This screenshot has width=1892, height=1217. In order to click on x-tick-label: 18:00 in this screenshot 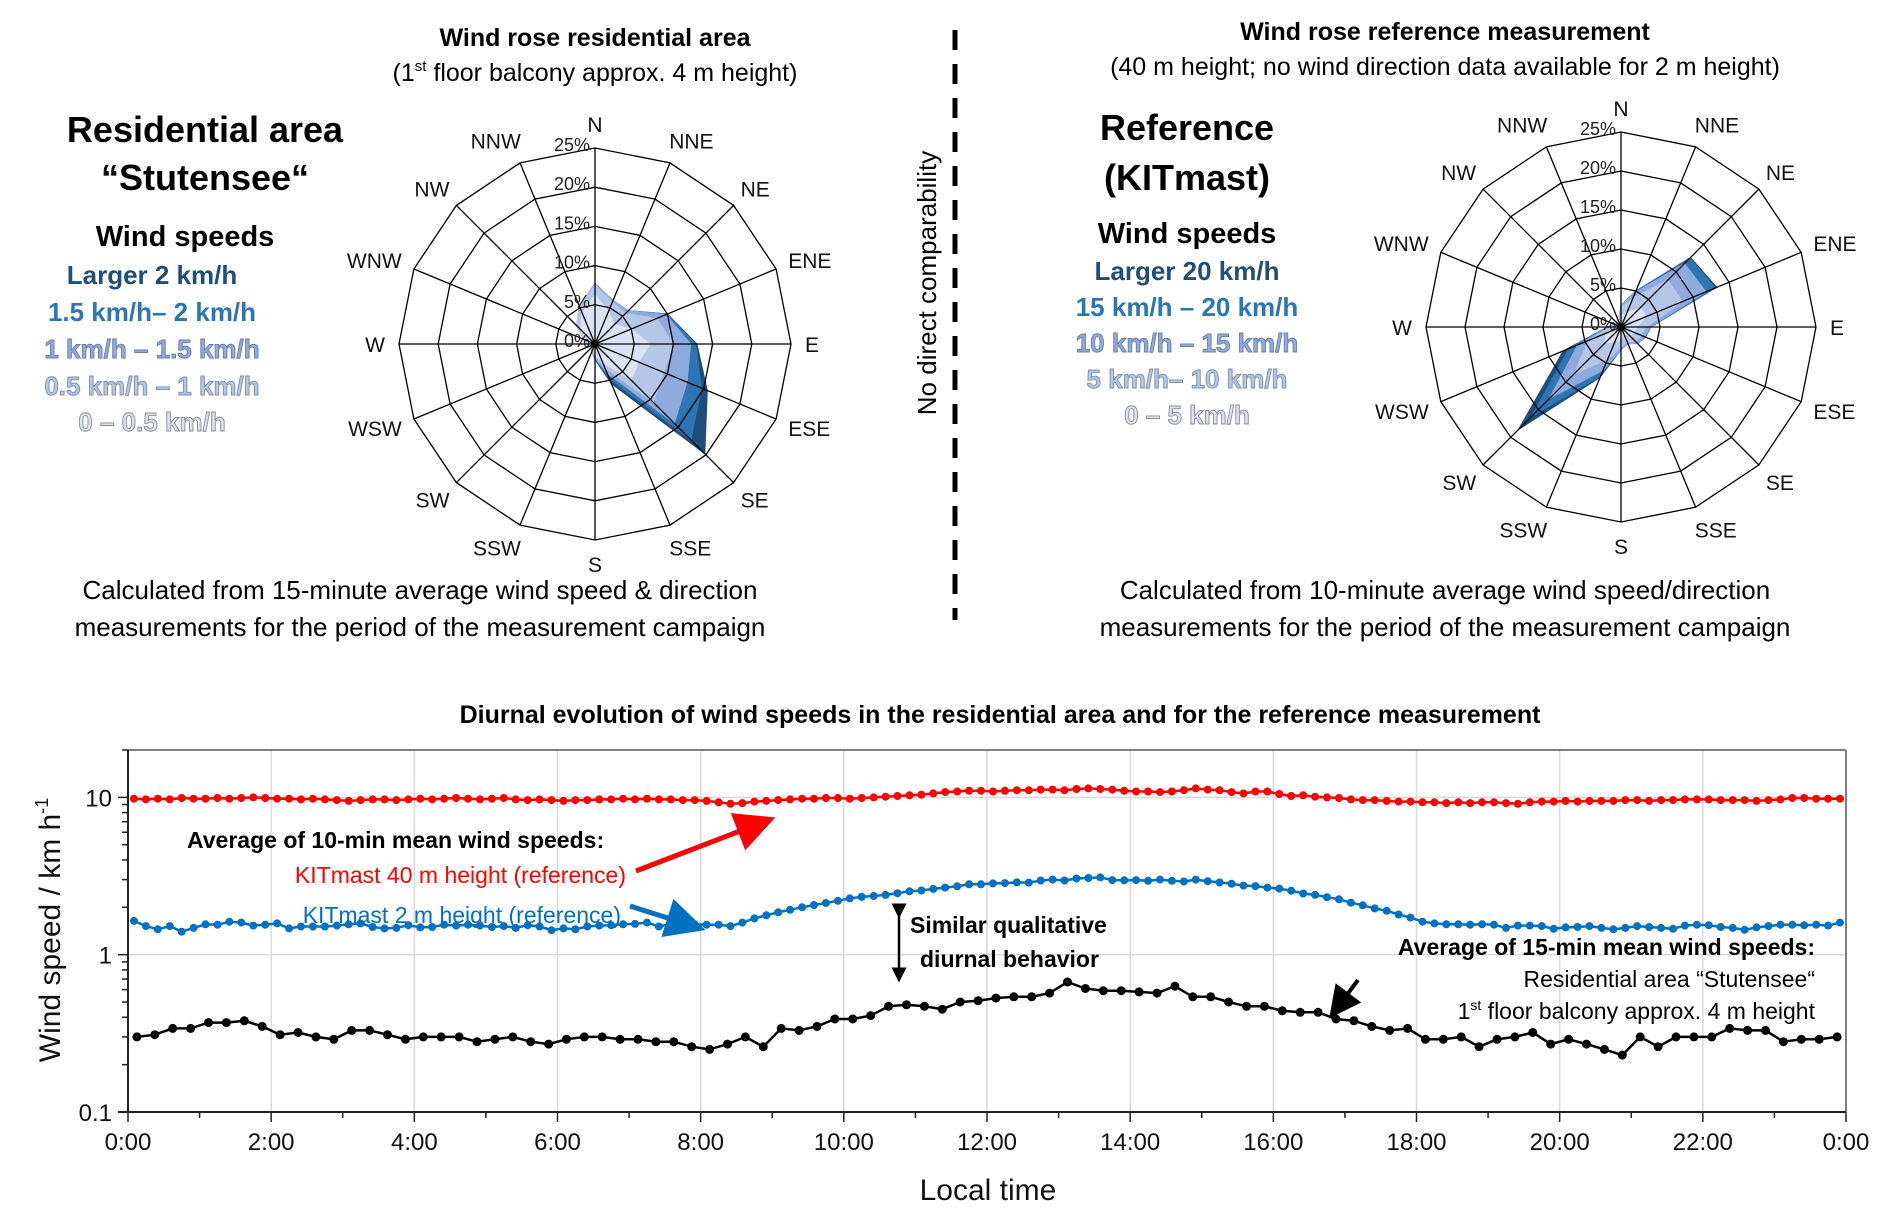, I will do `click(1416, 1142)`.